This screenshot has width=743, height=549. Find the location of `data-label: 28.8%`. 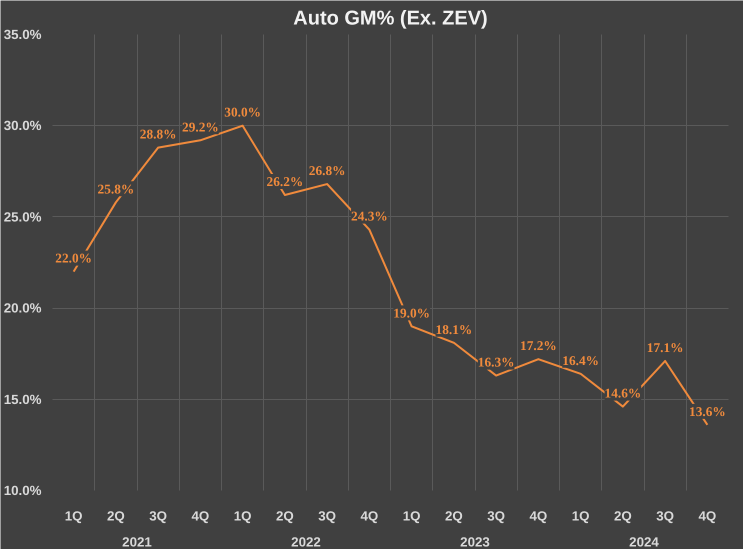

data-label: 28.8% is located at coordinates (158, 134).